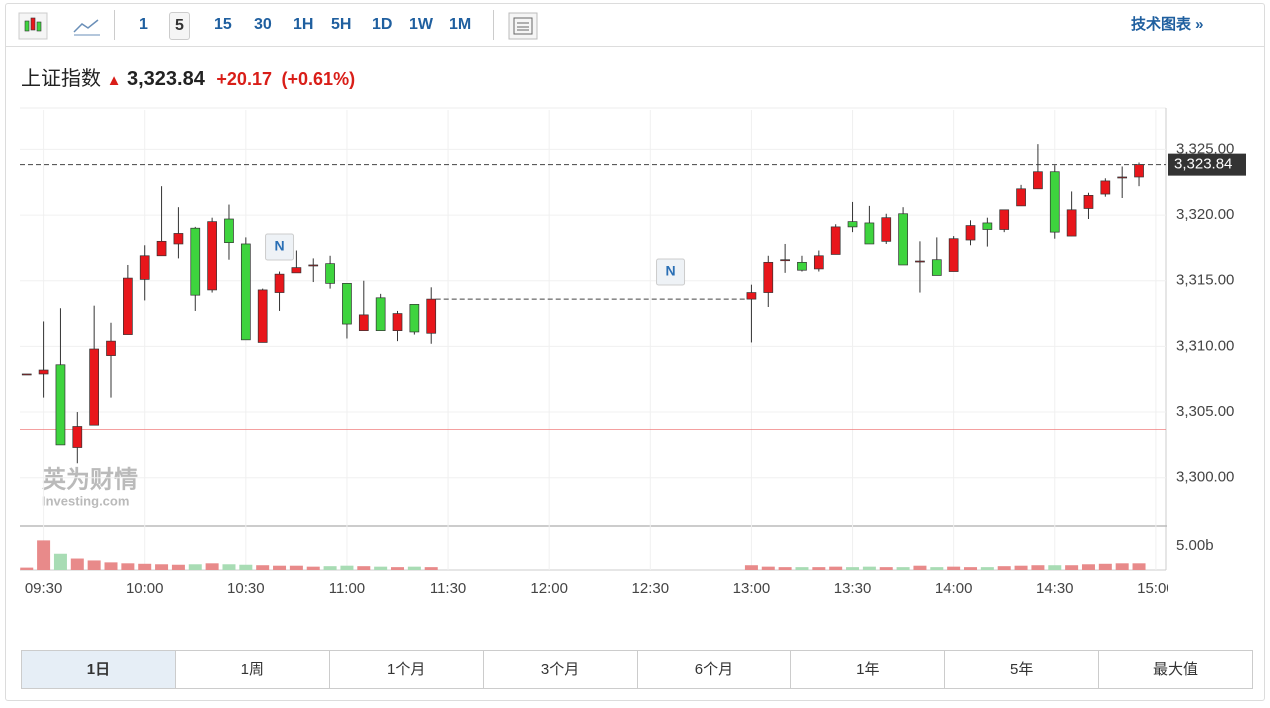 Image resolution: width=1270 pixels, height=708 pixels. What do you see at coordinates (382, 24) in the screenshot?
I see `interval-button: 1D` at bounding box center [382, 24].